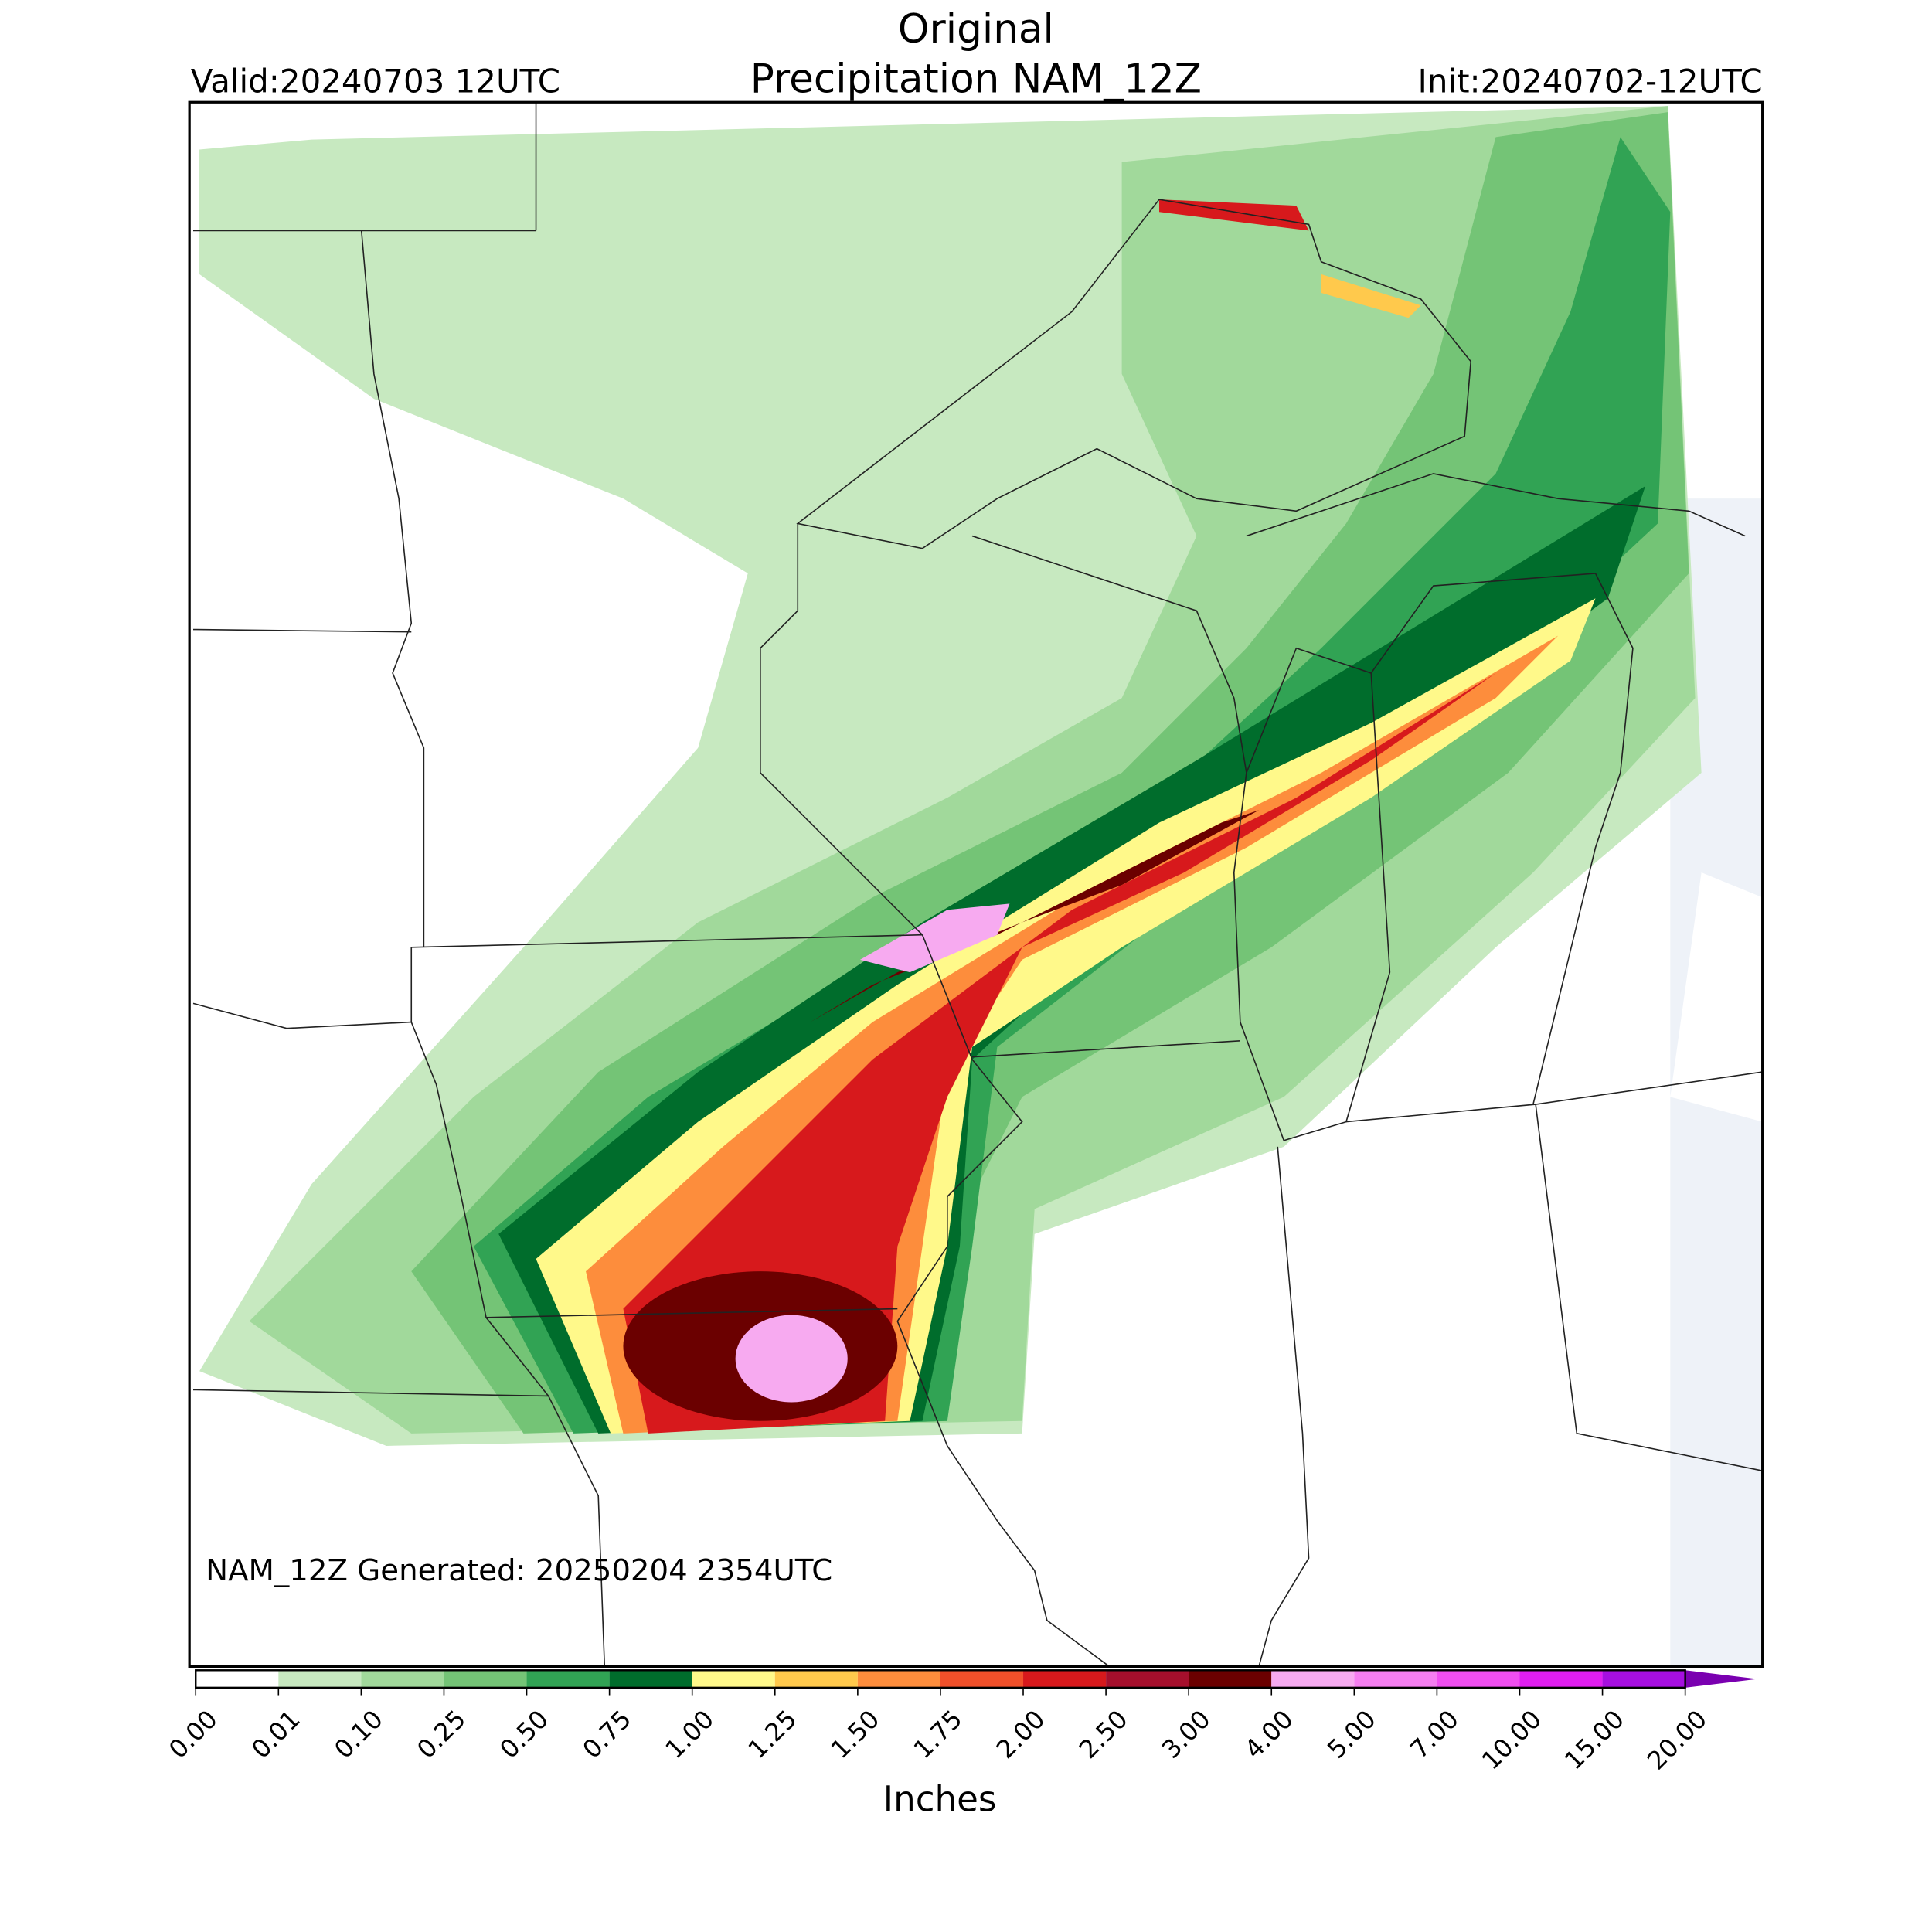 The width and height of the screenshot is (1932, 1932). What do you see at coordinates (524, 1734) in the screenshot?
I see `colorbar-tick-label: 0.50` at bounding box center [524, 1734].